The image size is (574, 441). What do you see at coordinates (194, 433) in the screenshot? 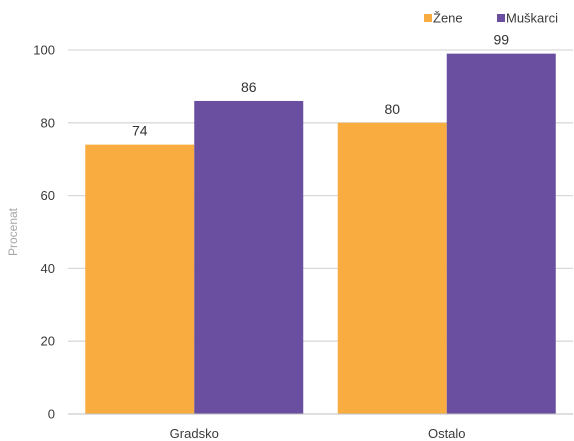
I see `x-category-label: Gradsko` at bounding box center [194, 433].